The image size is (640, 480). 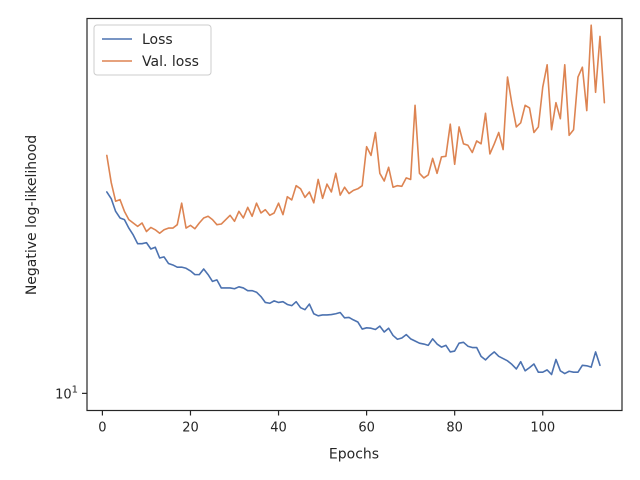 I want to click on x-tick-label: 60, so click(x=366, y=428).